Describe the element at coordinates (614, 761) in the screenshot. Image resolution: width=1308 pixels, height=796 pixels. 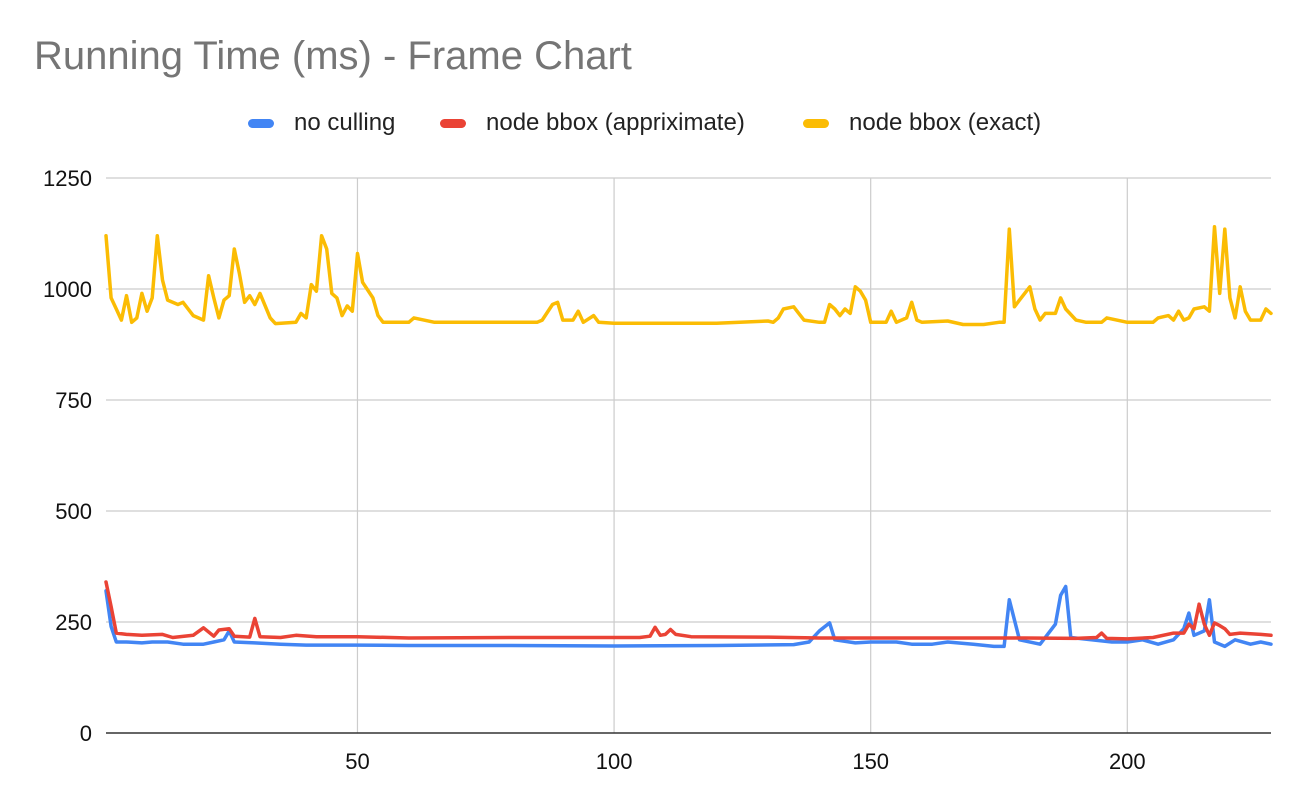
I see `x-tick-label-100: 100` at that location.